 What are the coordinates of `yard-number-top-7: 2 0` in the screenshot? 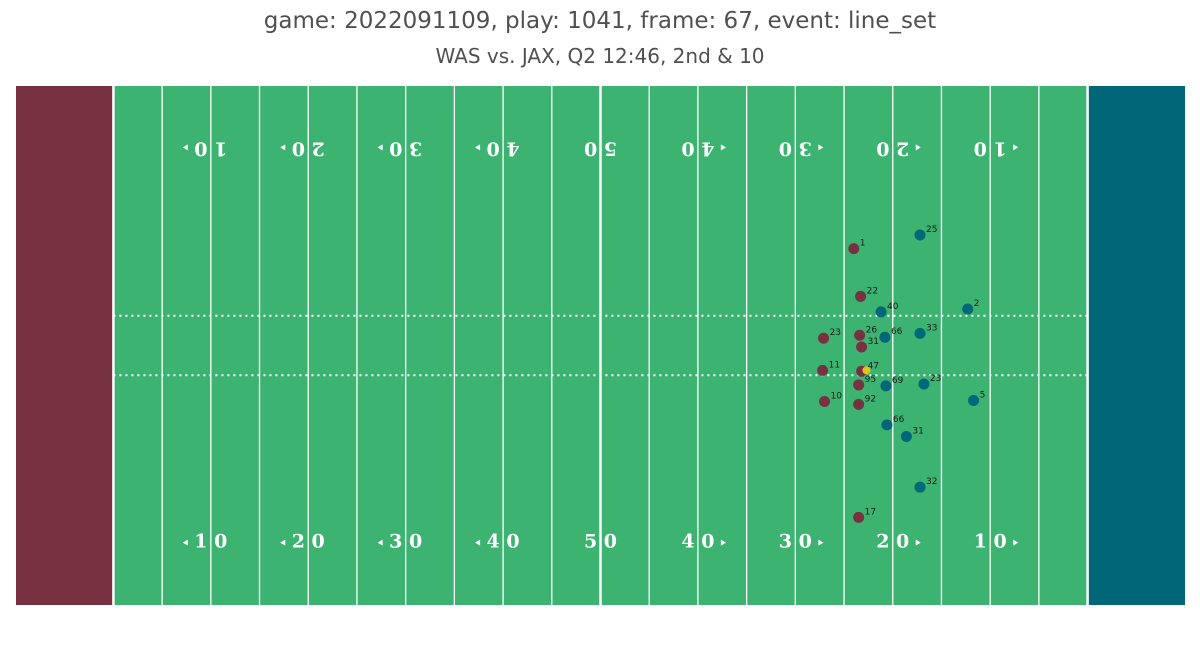 It's located at (892, 148).